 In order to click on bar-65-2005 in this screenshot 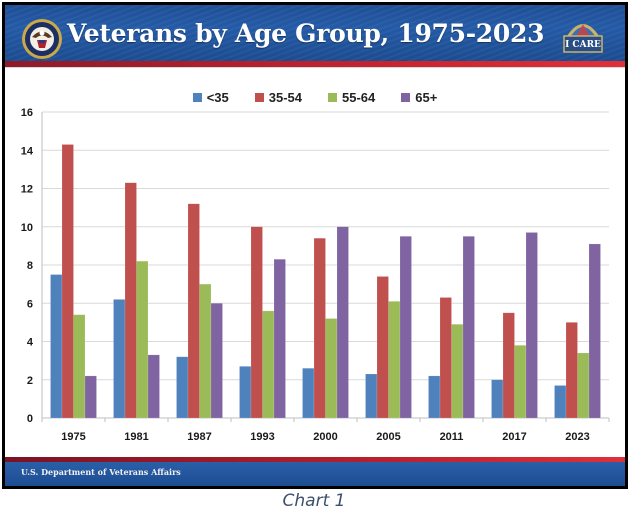, I will do `click(405, 327)`.